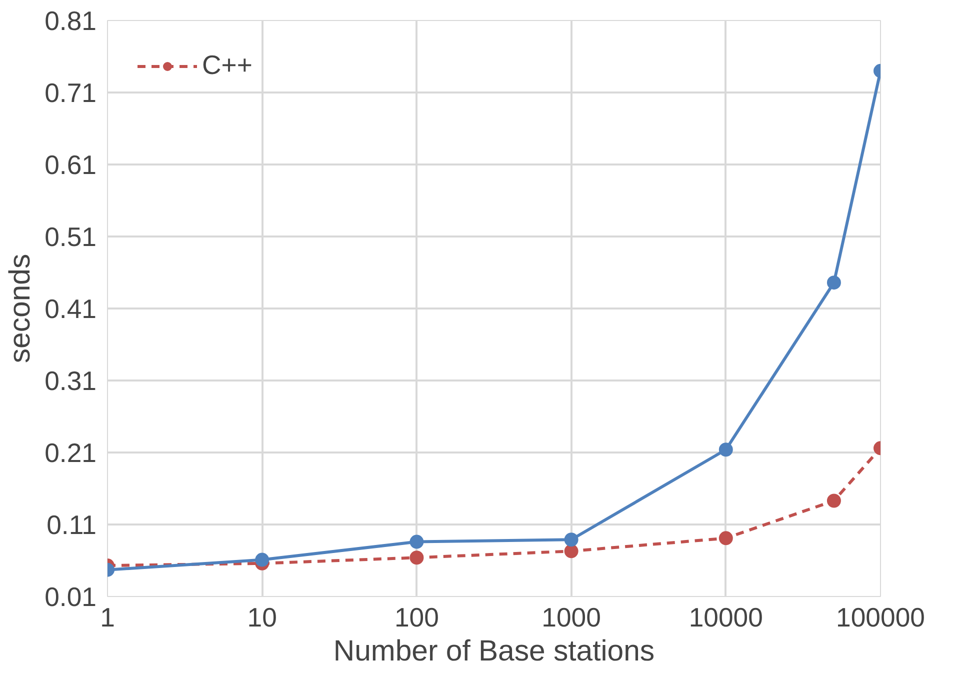 The width and height of the screenshot is (961, 681). I want to click on x-axis-title: Number of Base stations, so click(494, 651).